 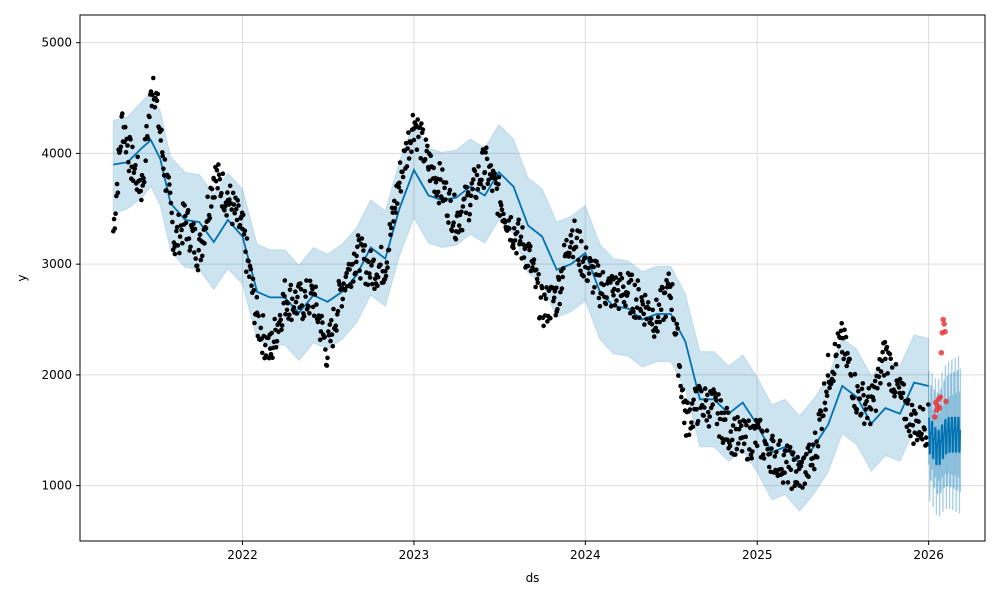 I want to click on holdout-point, so click(x=946, y=401).